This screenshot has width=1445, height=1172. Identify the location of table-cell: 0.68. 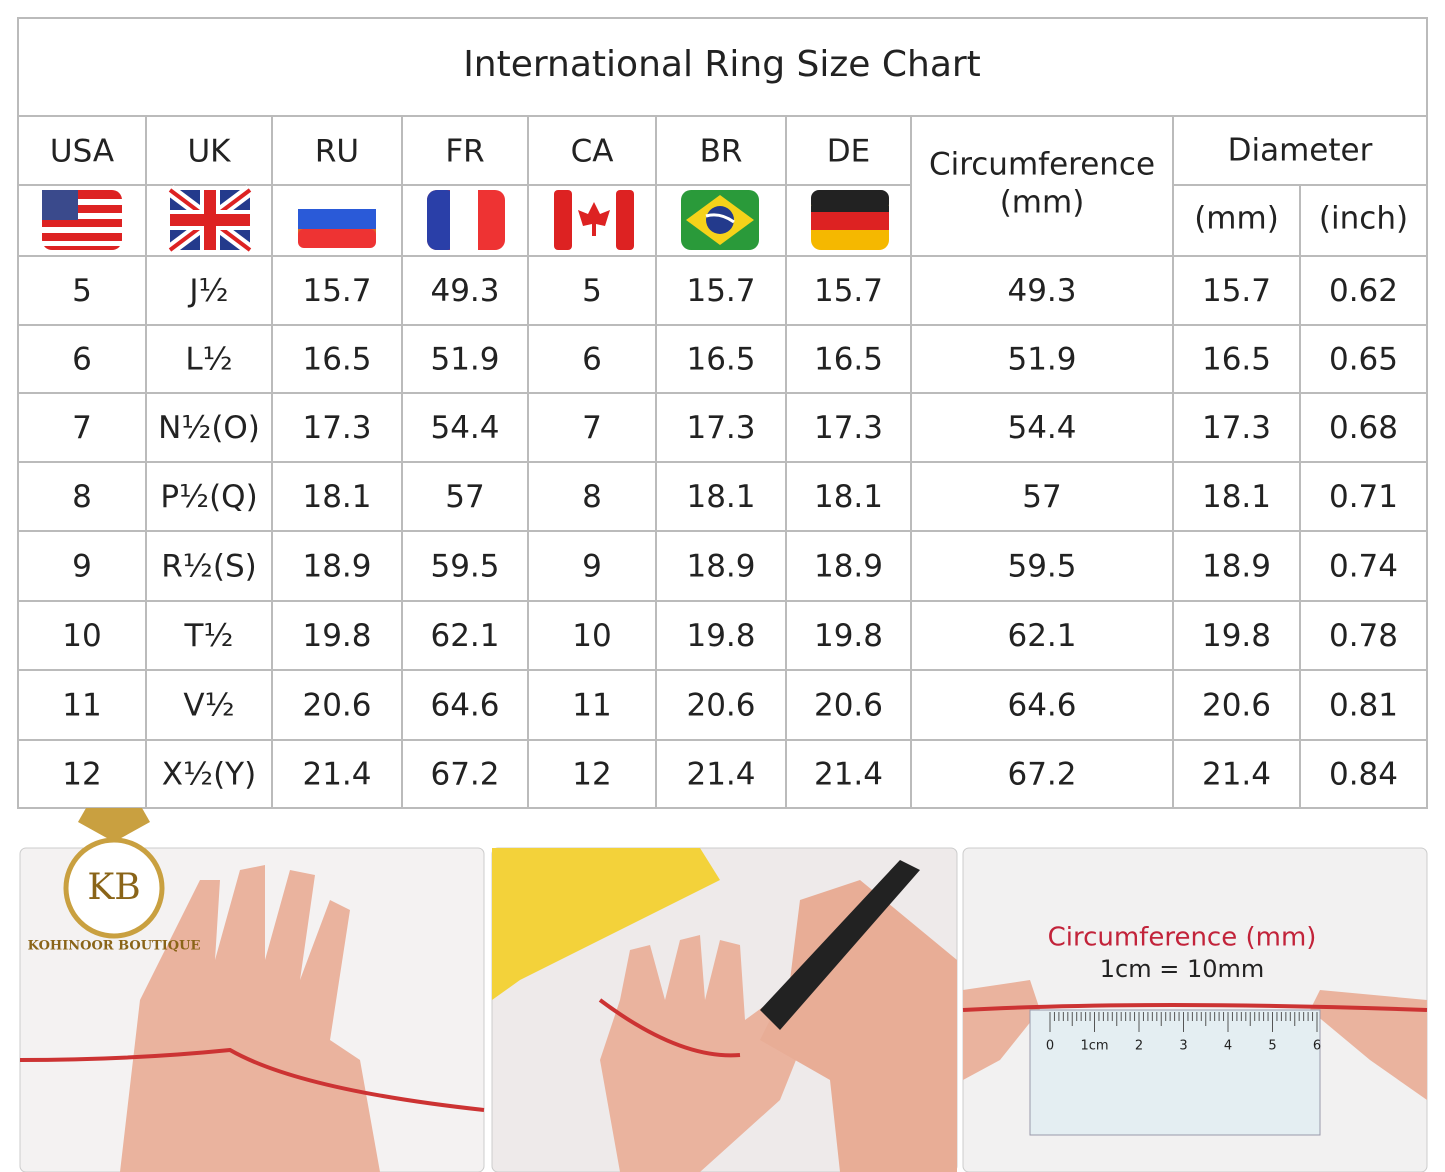
(1363, 428).